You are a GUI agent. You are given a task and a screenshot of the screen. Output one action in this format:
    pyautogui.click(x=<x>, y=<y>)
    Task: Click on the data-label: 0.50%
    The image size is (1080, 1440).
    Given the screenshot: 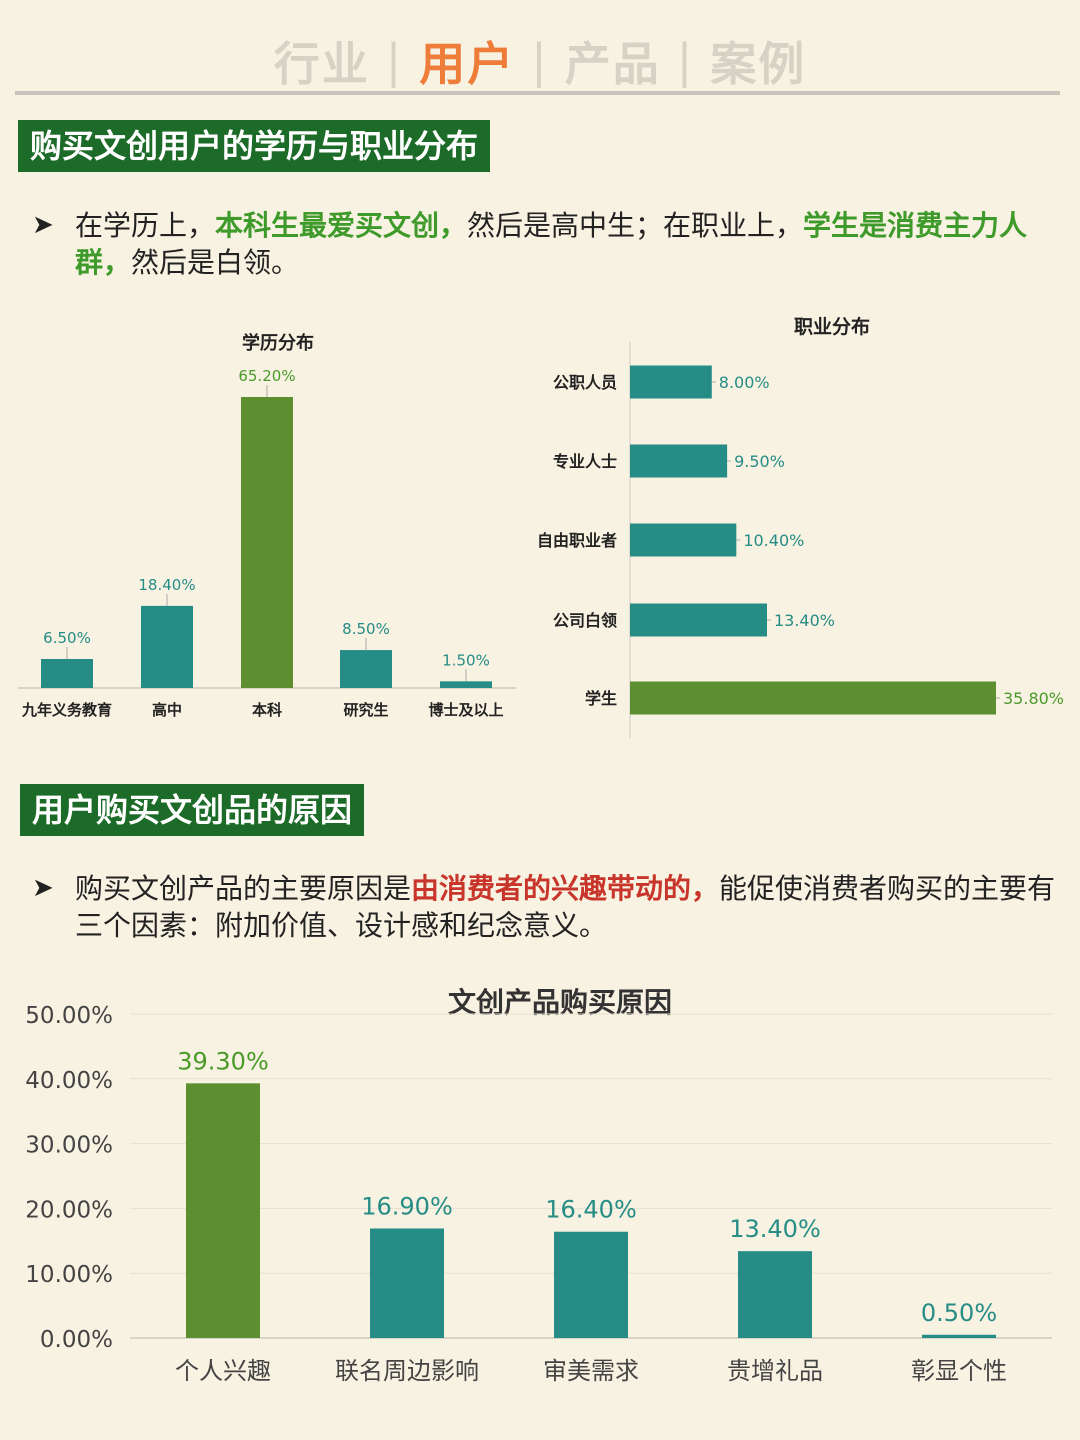 What is the action you would take?
    pyautogui.click(x=959, y=1313)
    